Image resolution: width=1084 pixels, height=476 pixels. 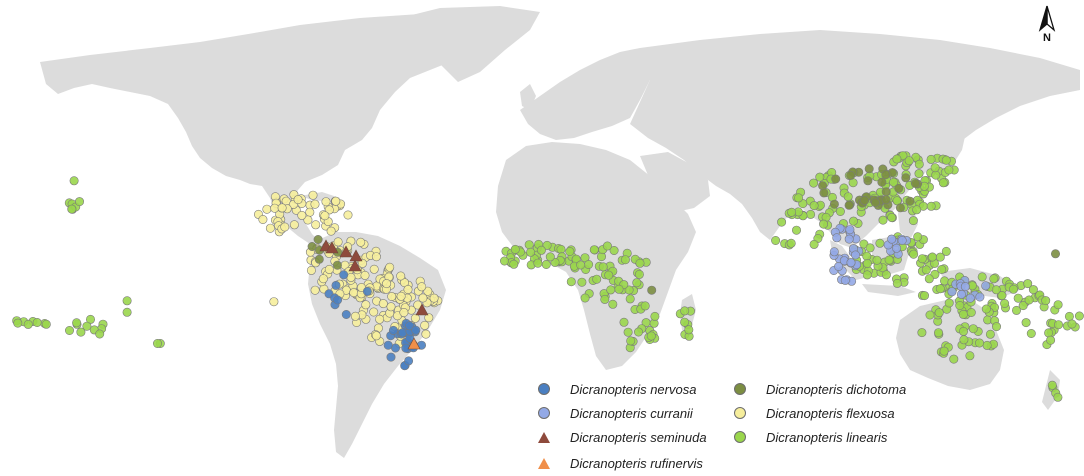 I want to click on legend-item-seminuda: Dicranopteris seminuda, so click(x=622, y=437).